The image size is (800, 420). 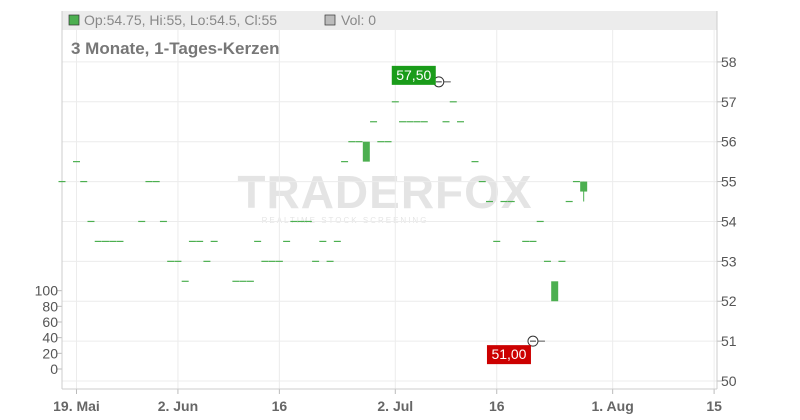 I want to click on legend-volume-swatch, so click(x=330, y=20).